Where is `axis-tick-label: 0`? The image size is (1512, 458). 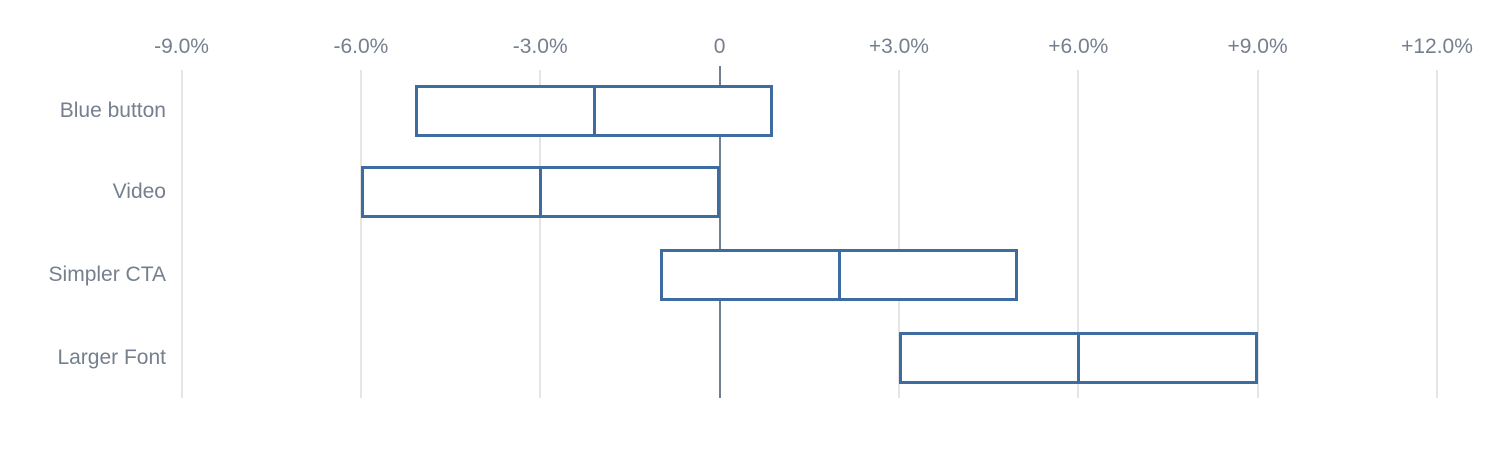
axis-tick-label: 0 is located at coordinates (719, 46).